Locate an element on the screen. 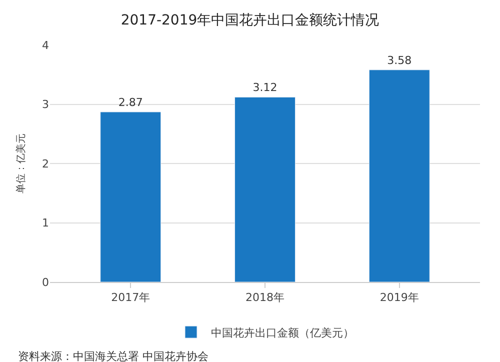 Image resolution: width=500 pixels, height=362 pixels. data-label: 3.58 is located at coordinates (399, 60).